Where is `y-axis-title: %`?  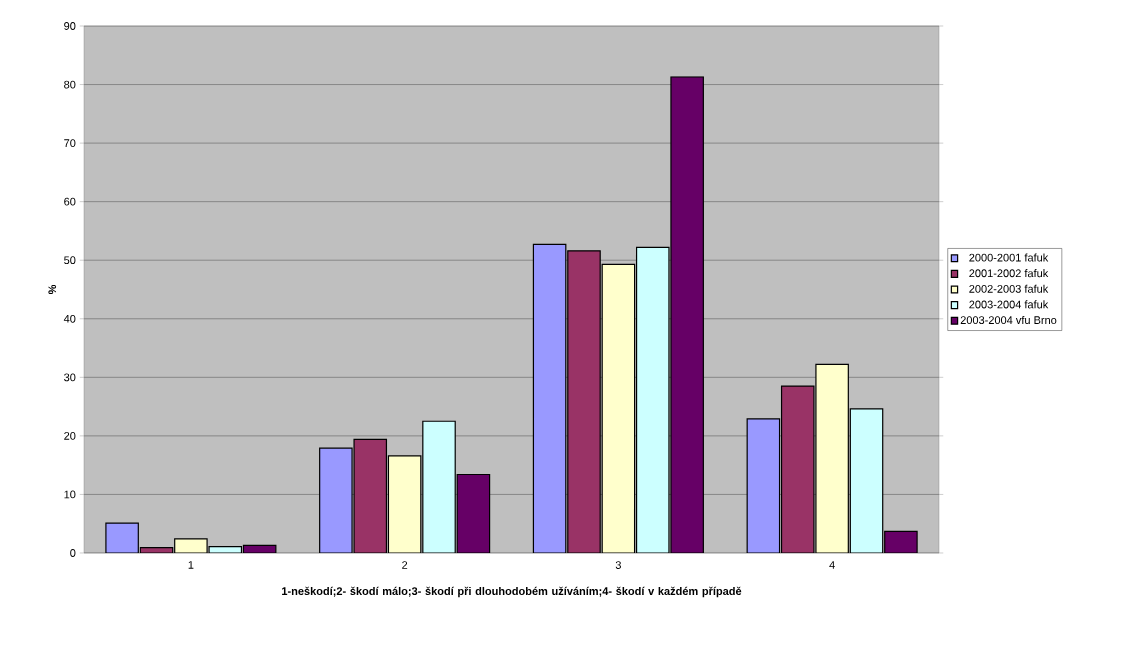 y-axis-title: % is located at coordinates (52, 289).